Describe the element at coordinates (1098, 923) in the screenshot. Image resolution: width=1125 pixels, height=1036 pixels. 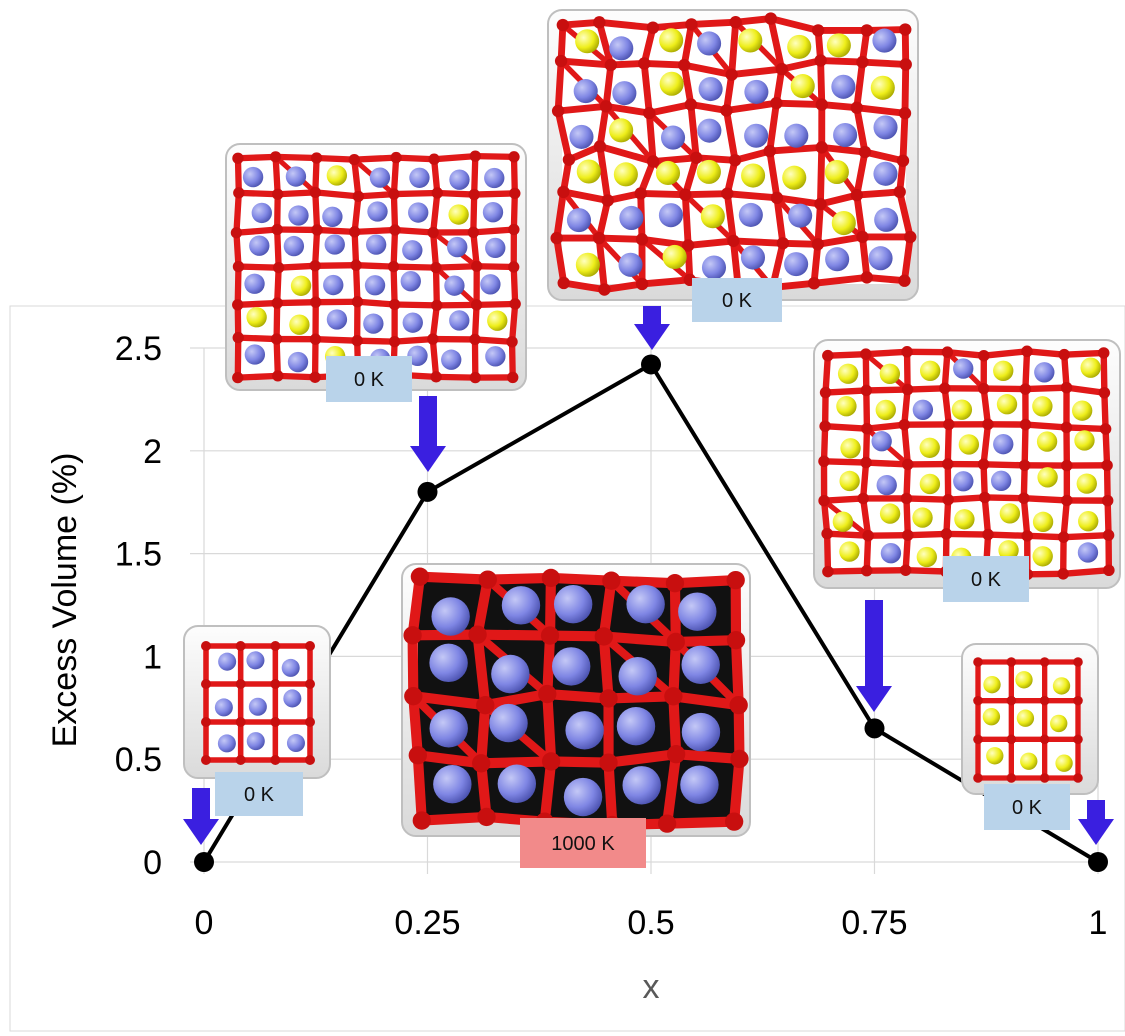
I see `x-tick-label: 1` at that location.